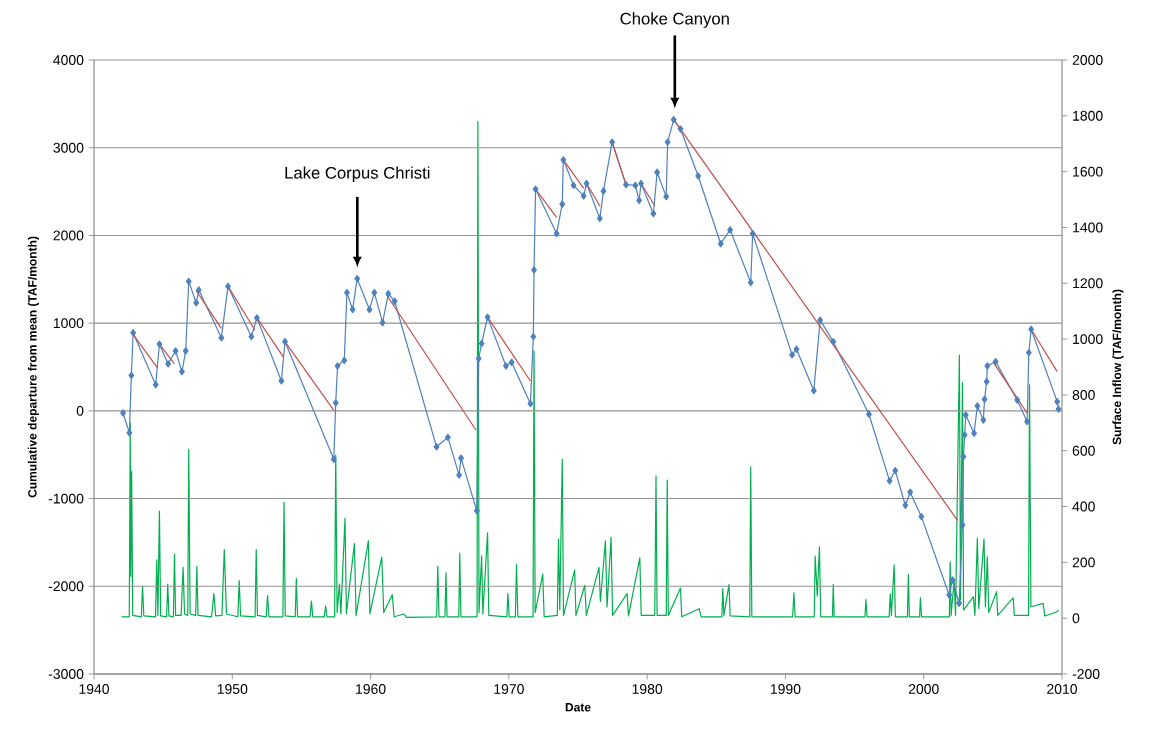  Describe the element at coordinates (509, 689) in the screenshot. I see `x-tick-label: 1970` at that location.